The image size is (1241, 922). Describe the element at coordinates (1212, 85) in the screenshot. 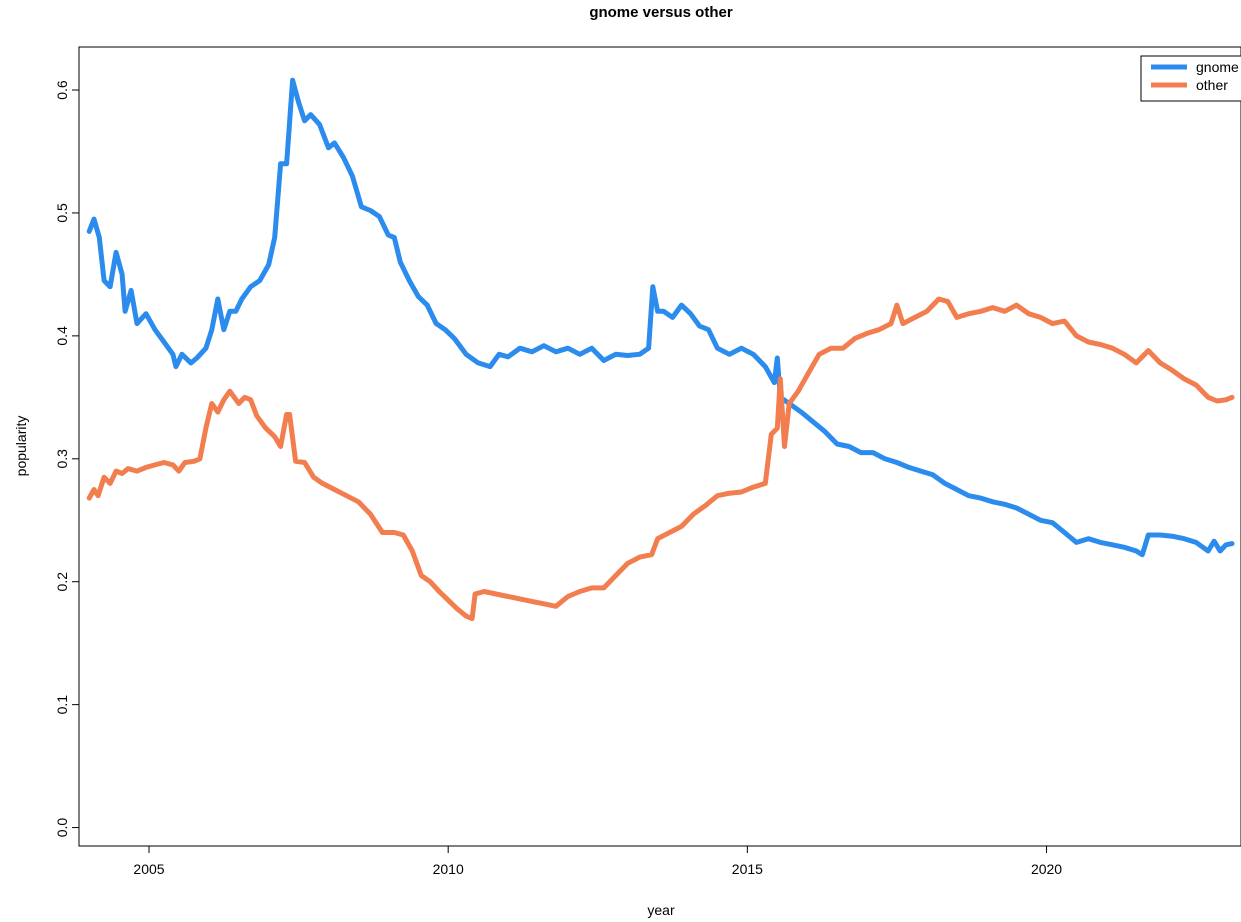

I see `legend-label-other: other` at that location.